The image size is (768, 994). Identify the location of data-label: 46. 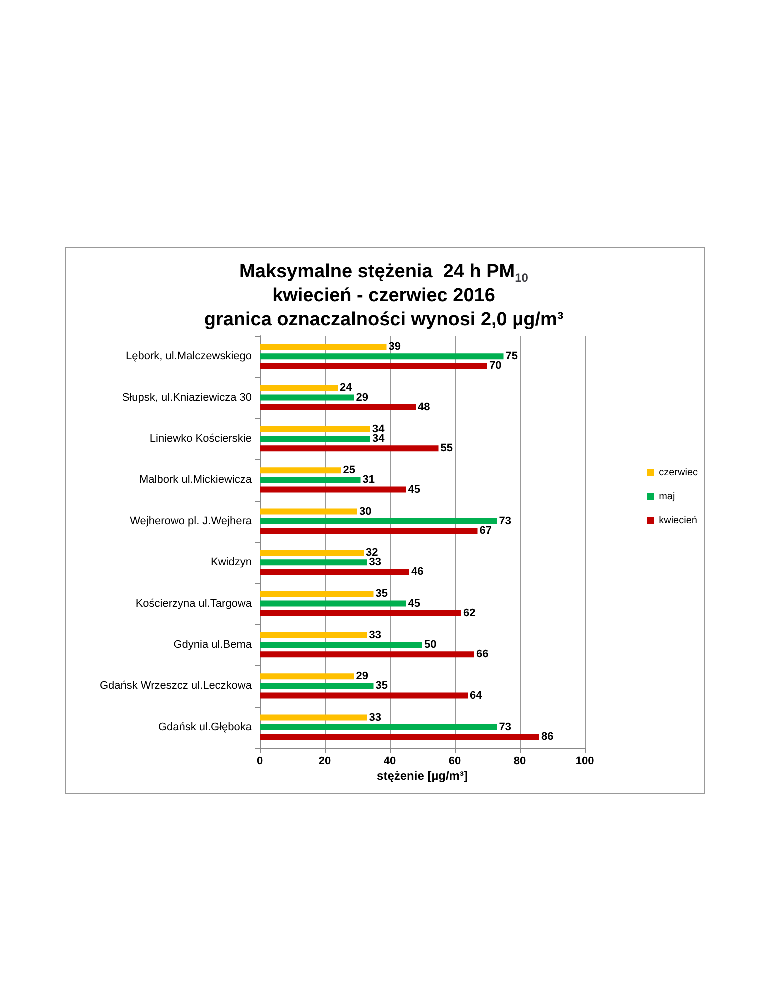
(418, 572).